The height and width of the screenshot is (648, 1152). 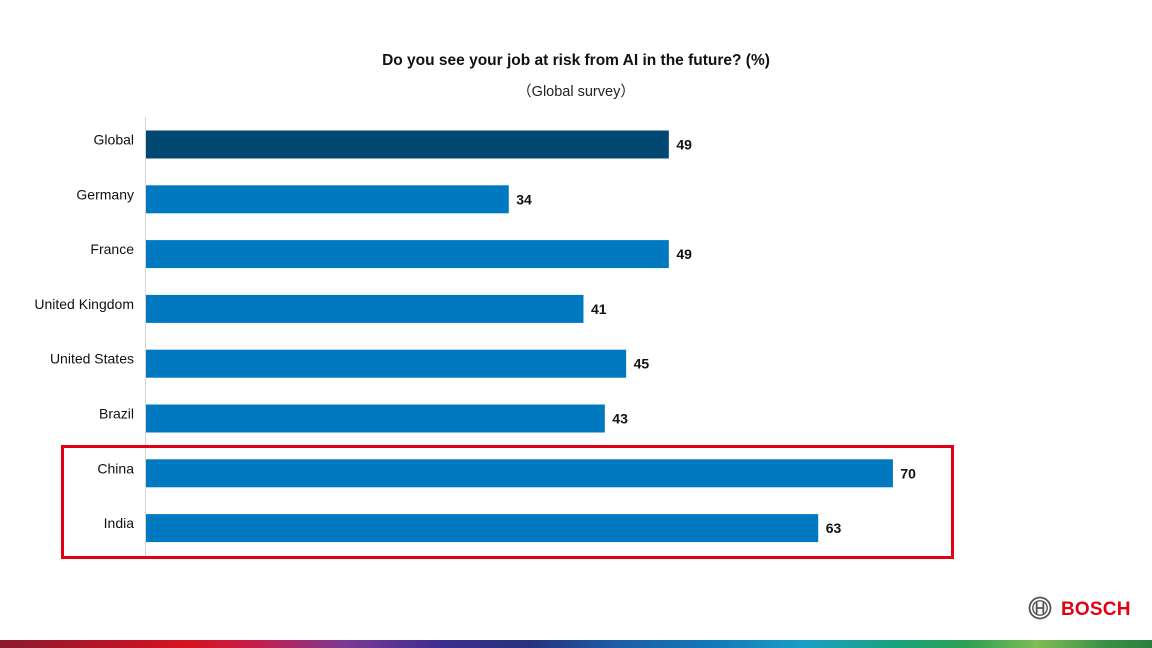 I want to click on chart-subtitle: （Global survey）, so click(x=576, y=92).